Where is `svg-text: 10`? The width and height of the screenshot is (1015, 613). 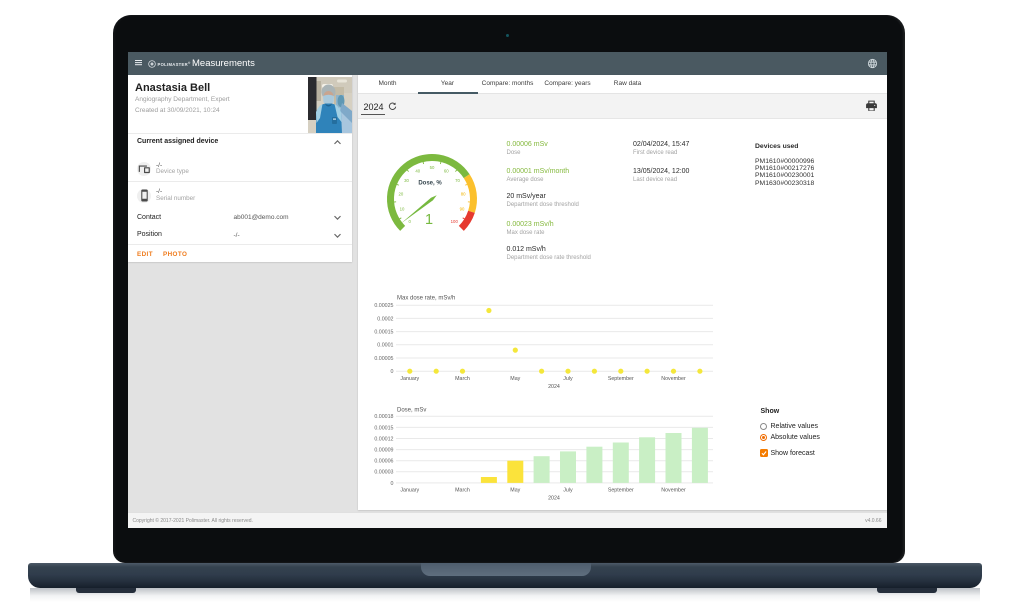
svg-text: 10 is located at coordinates (402, 208).